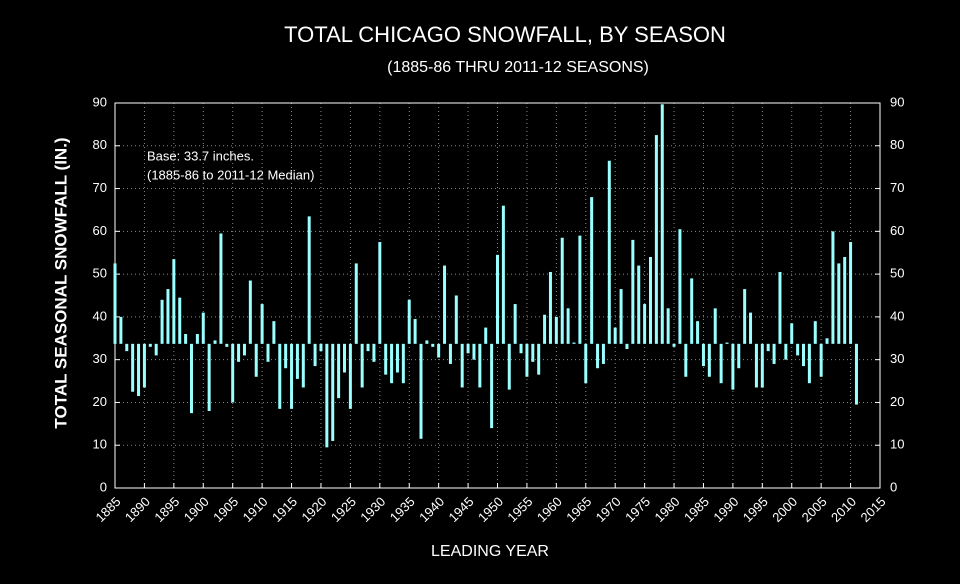 The image size is (960, 584). Describe the element at coordinates (60, 282) in the screenshot. I see `y-axis-label: TOTAL SEASONAL SNOWFALL (IN.)` at that location.